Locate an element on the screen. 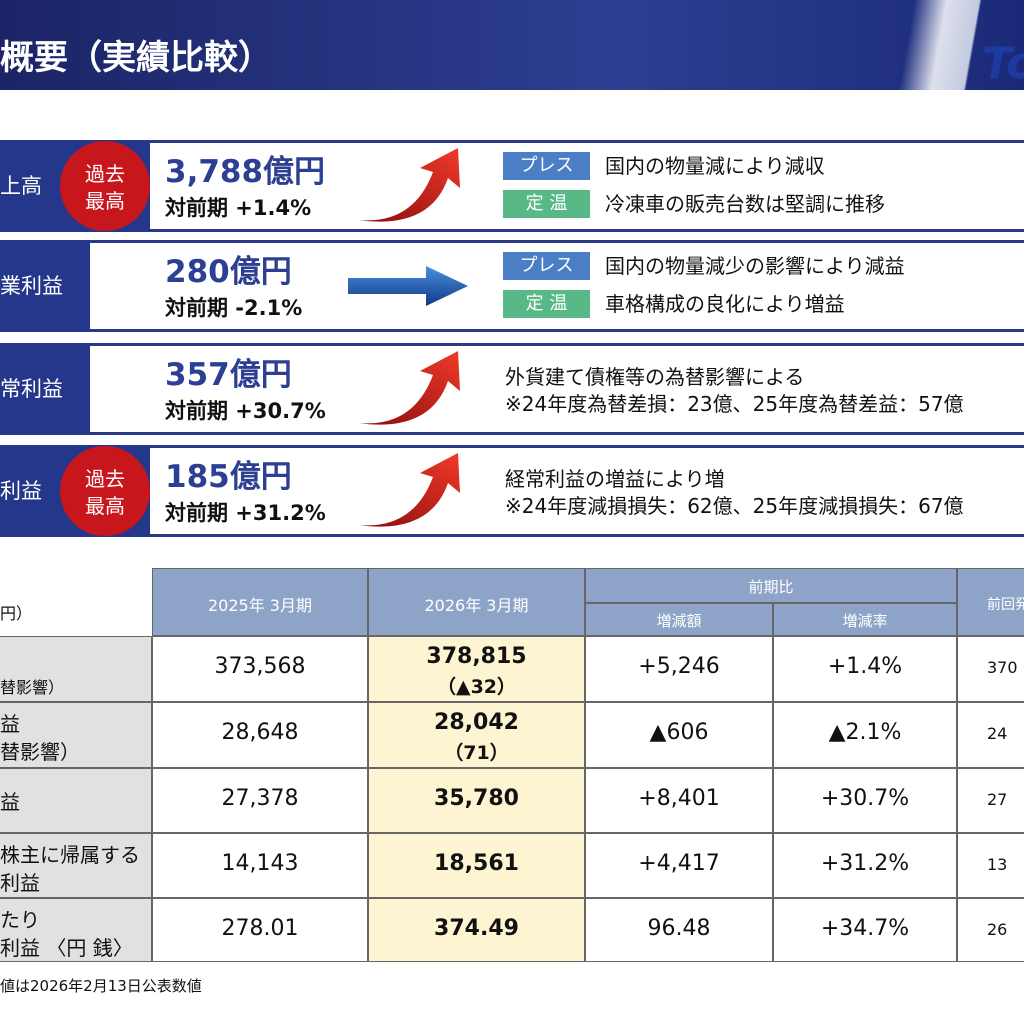  cell-text: 374.49 is located at coordinates (476, 928).